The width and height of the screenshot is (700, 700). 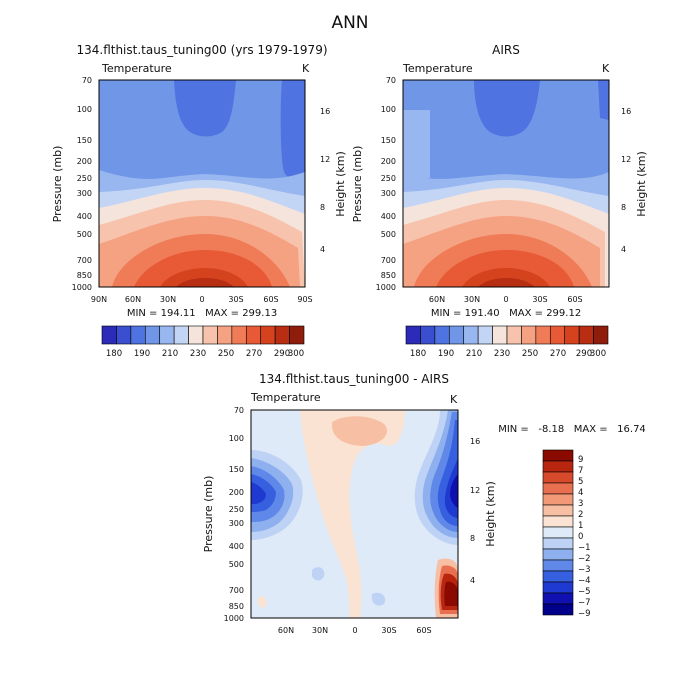 I want to click on panel-airs-title: AIRS, so click(x=506, y=50).